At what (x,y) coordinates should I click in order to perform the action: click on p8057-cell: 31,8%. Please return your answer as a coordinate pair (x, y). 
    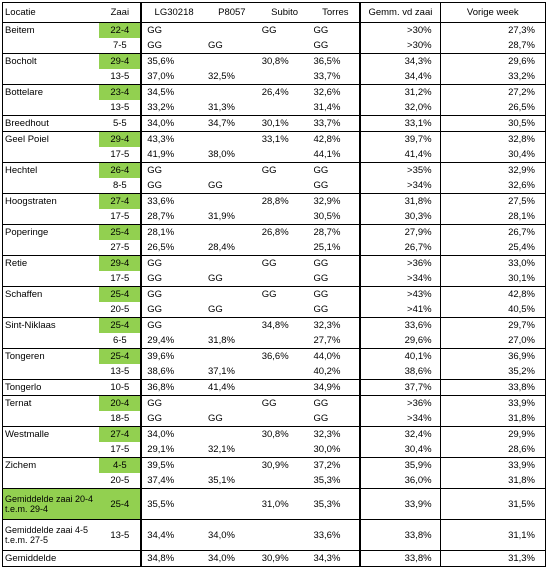
    Looking at the image, I should click on (221, 340).